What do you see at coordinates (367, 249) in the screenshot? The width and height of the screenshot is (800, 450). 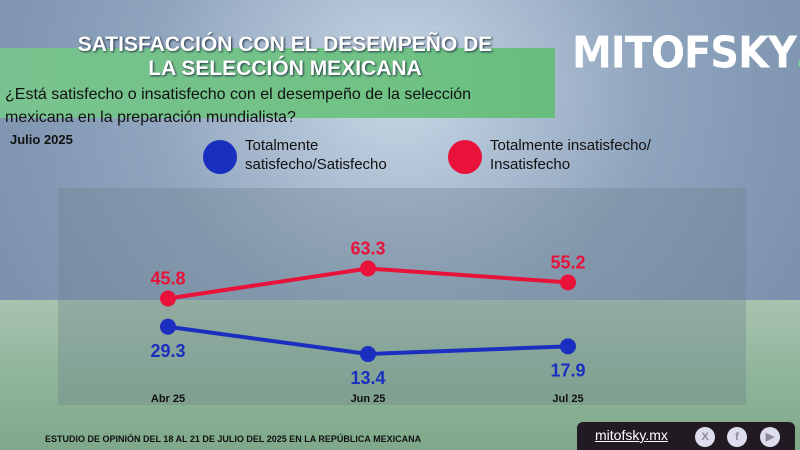 I see `data-label: 63.3` at bounding box center [367, 249].